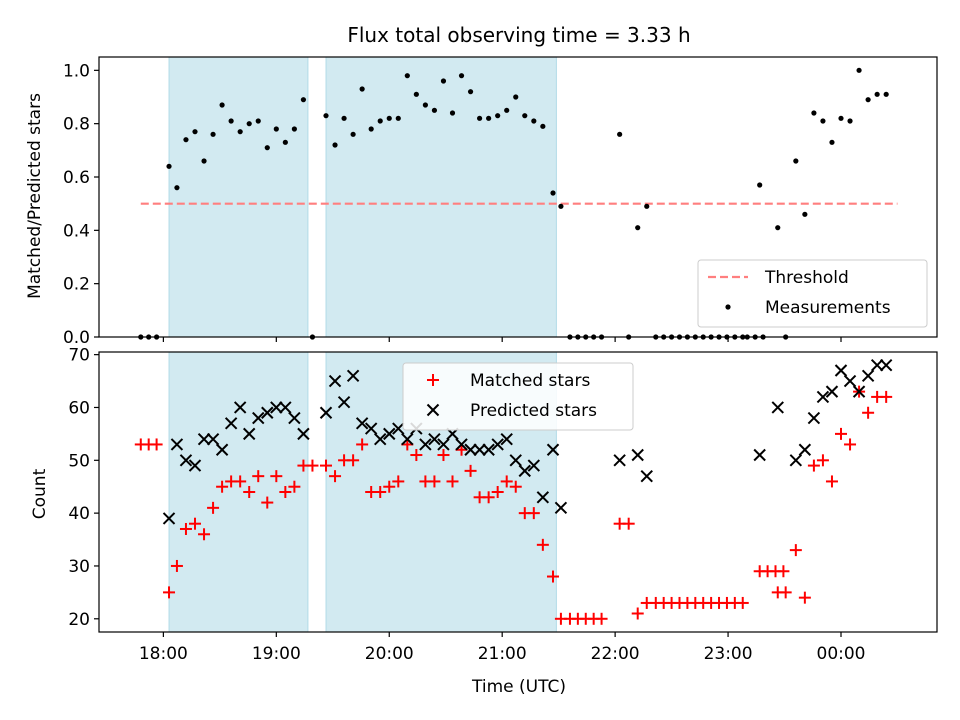 Image resolution: width=960 pixels, height=720 pixels. Describe the element at coordinates (615, 654) in the screenshot. I see `x-tick-label: 22:00` at that location.